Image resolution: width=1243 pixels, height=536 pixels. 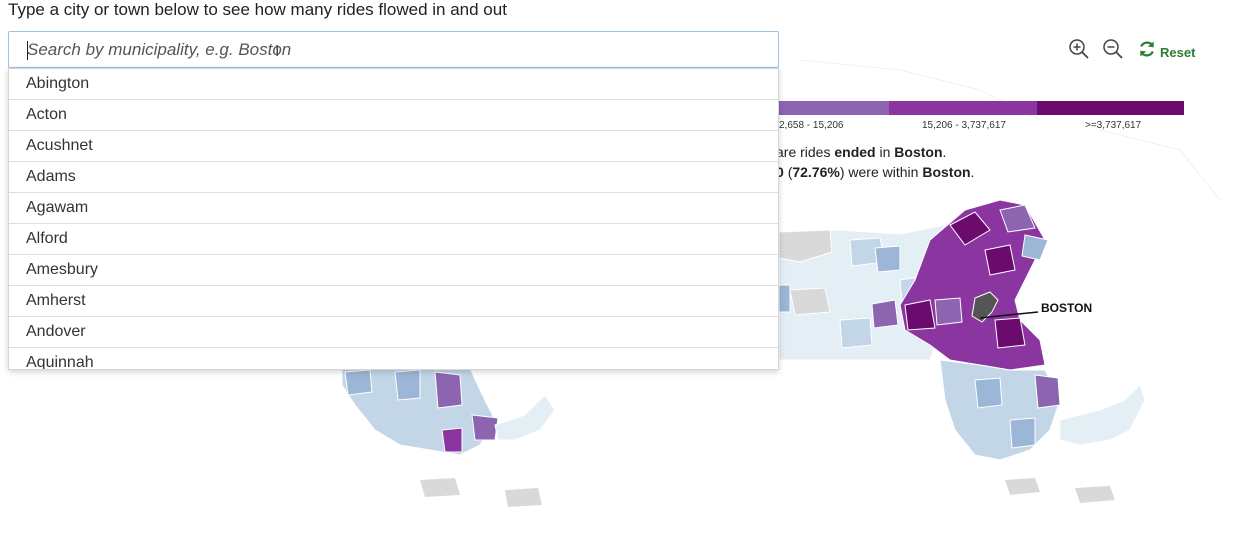 I want to click on legend-bar, so click(x=981, y=108).